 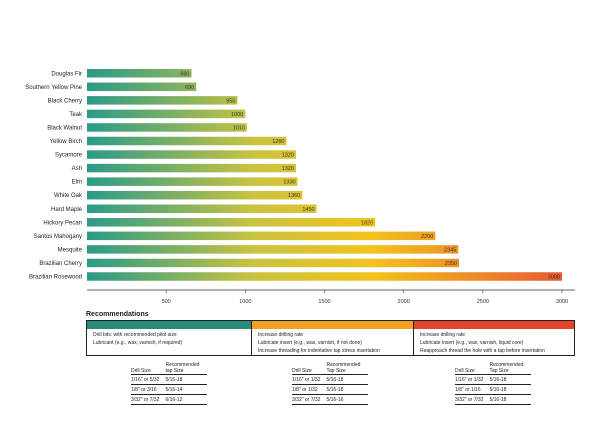 I want to click on category-label: Teak, so click(x=76, y=115).